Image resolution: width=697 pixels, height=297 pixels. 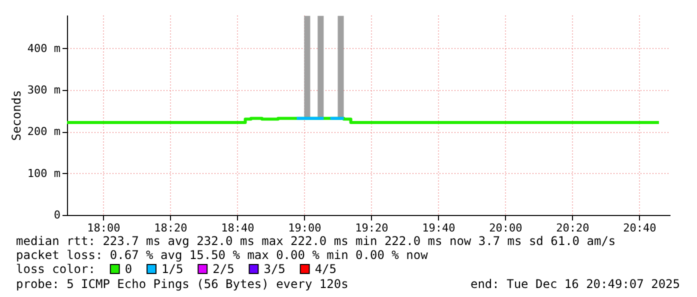 What do you see at coordinates (103, 228) in the screenshot?
I see `x-tick-label: 18:00` at bounding box center [103, 228].